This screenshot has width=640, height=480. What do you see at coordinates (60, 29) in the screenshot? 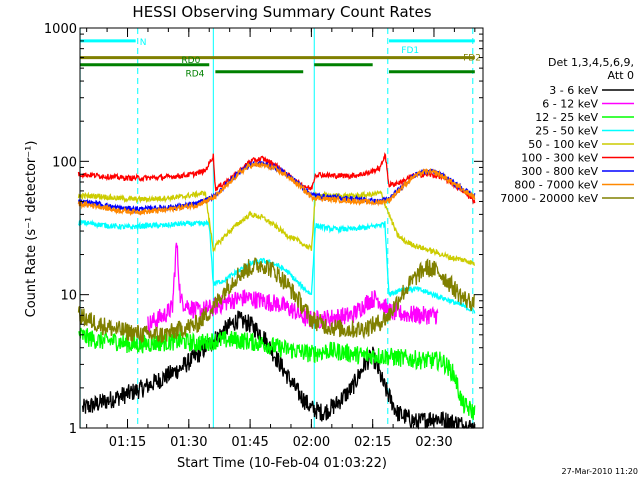
I see `y-tick-label: 1000` at bounding box center [60, 29].